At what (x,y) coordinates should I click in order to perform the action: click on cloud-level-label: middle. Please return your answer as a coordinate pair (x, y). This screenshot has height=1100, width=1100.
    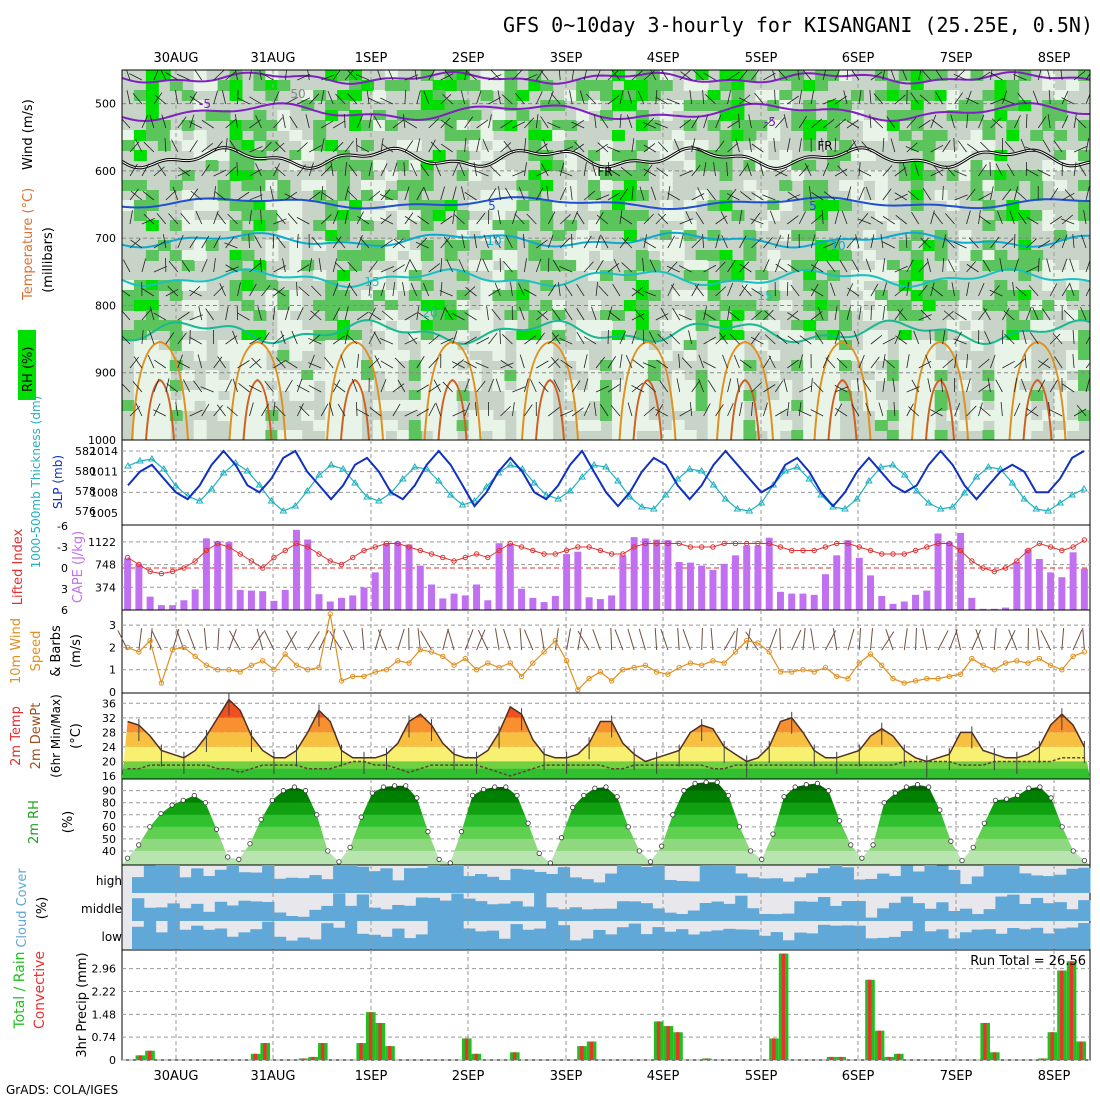
    Looking at the image, I should click on (101, 909).